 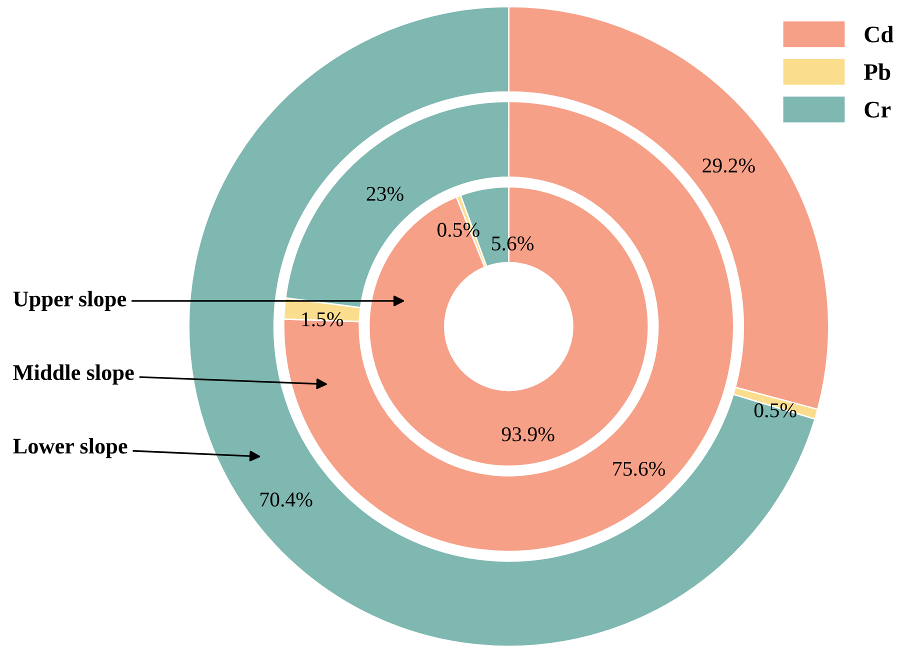 I want to click on slice-label: Middle slope, so click(x=73, y=374).